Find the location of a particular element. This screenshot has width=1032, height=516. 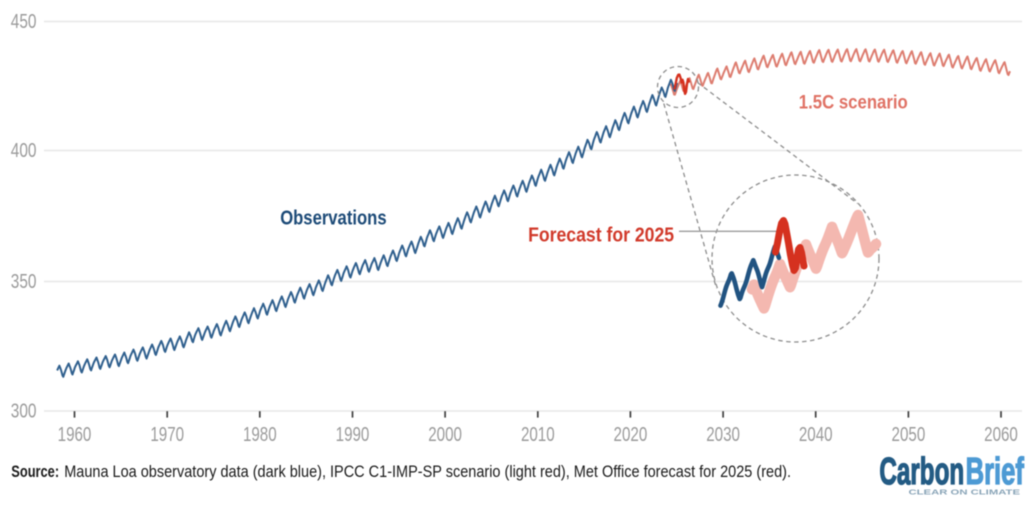

svg-text: 2040 is located at coordinates (816, 435).